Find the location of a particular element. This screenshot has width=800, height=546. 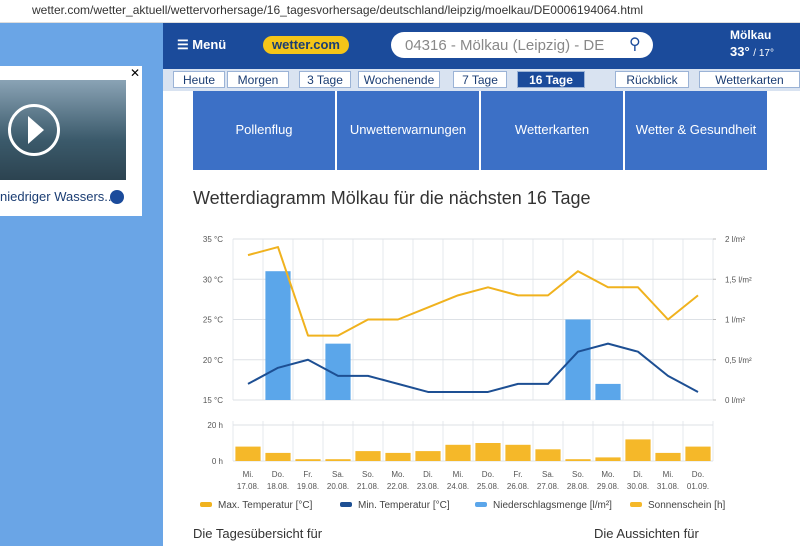

tab: 16 Tage is located at coordinates (551, 79).